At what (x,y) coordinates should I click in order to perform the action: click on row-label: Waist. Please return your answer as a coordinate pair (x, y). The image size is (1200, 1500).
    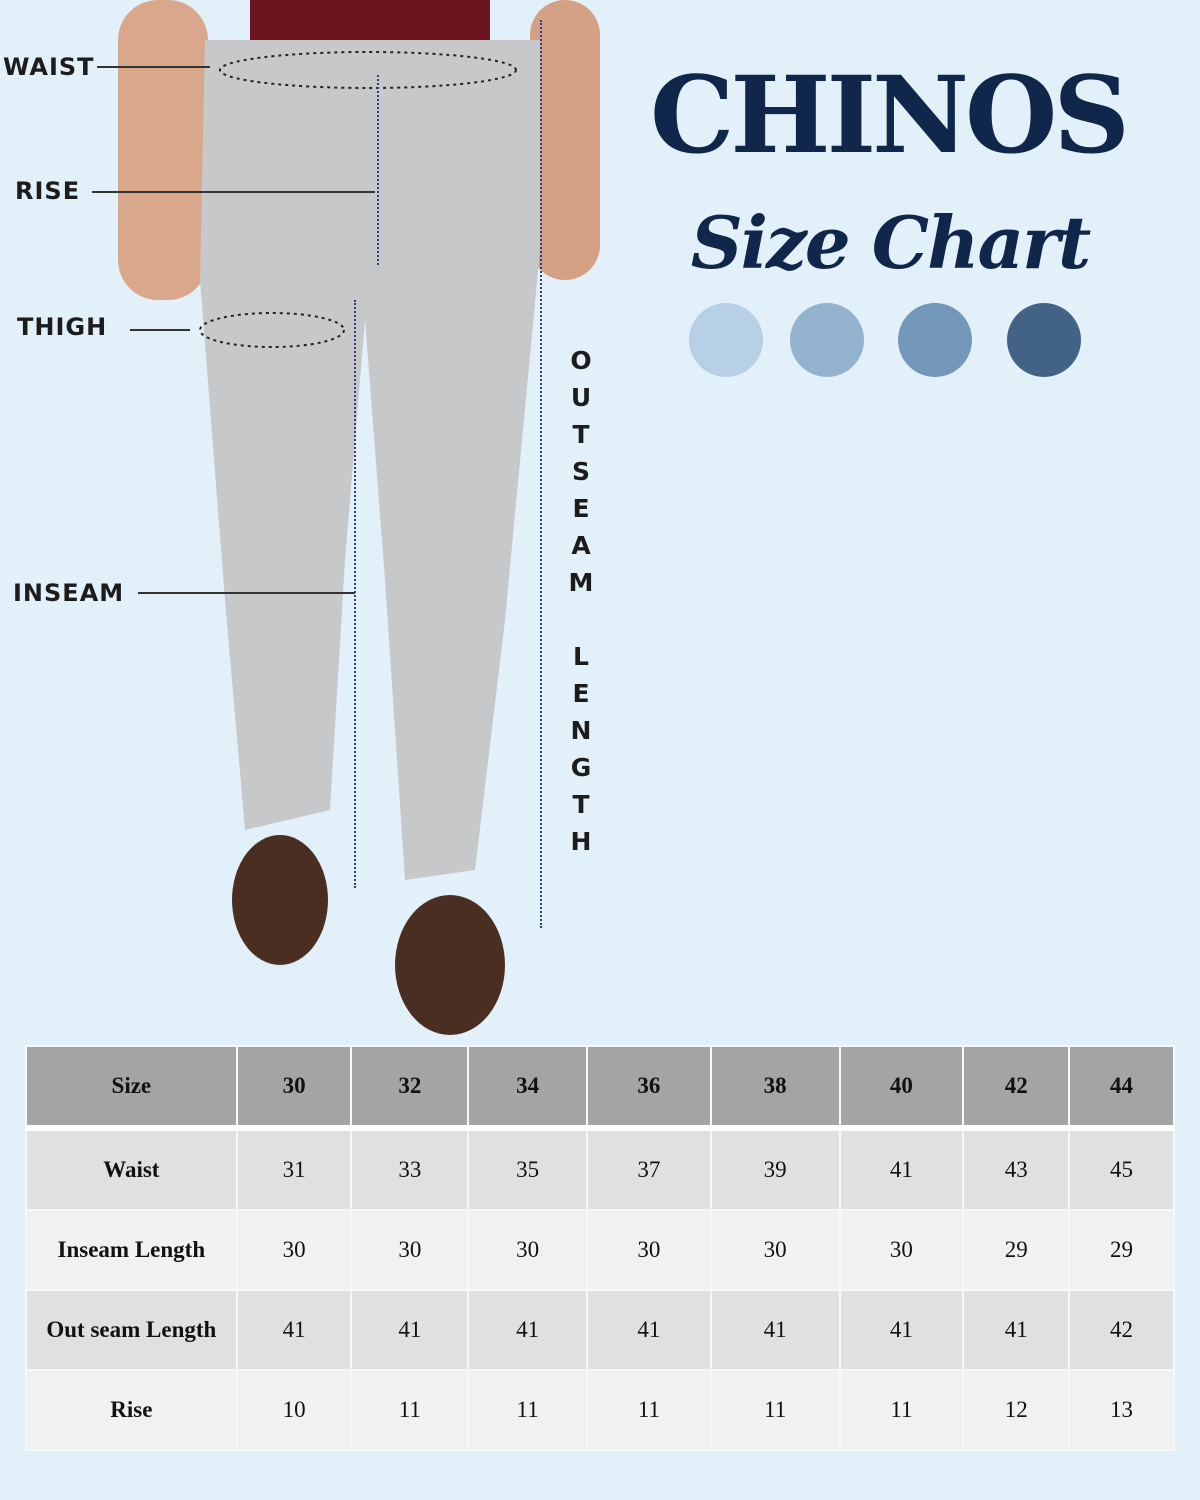
    Looking at the image, I should click on (131, 1169).